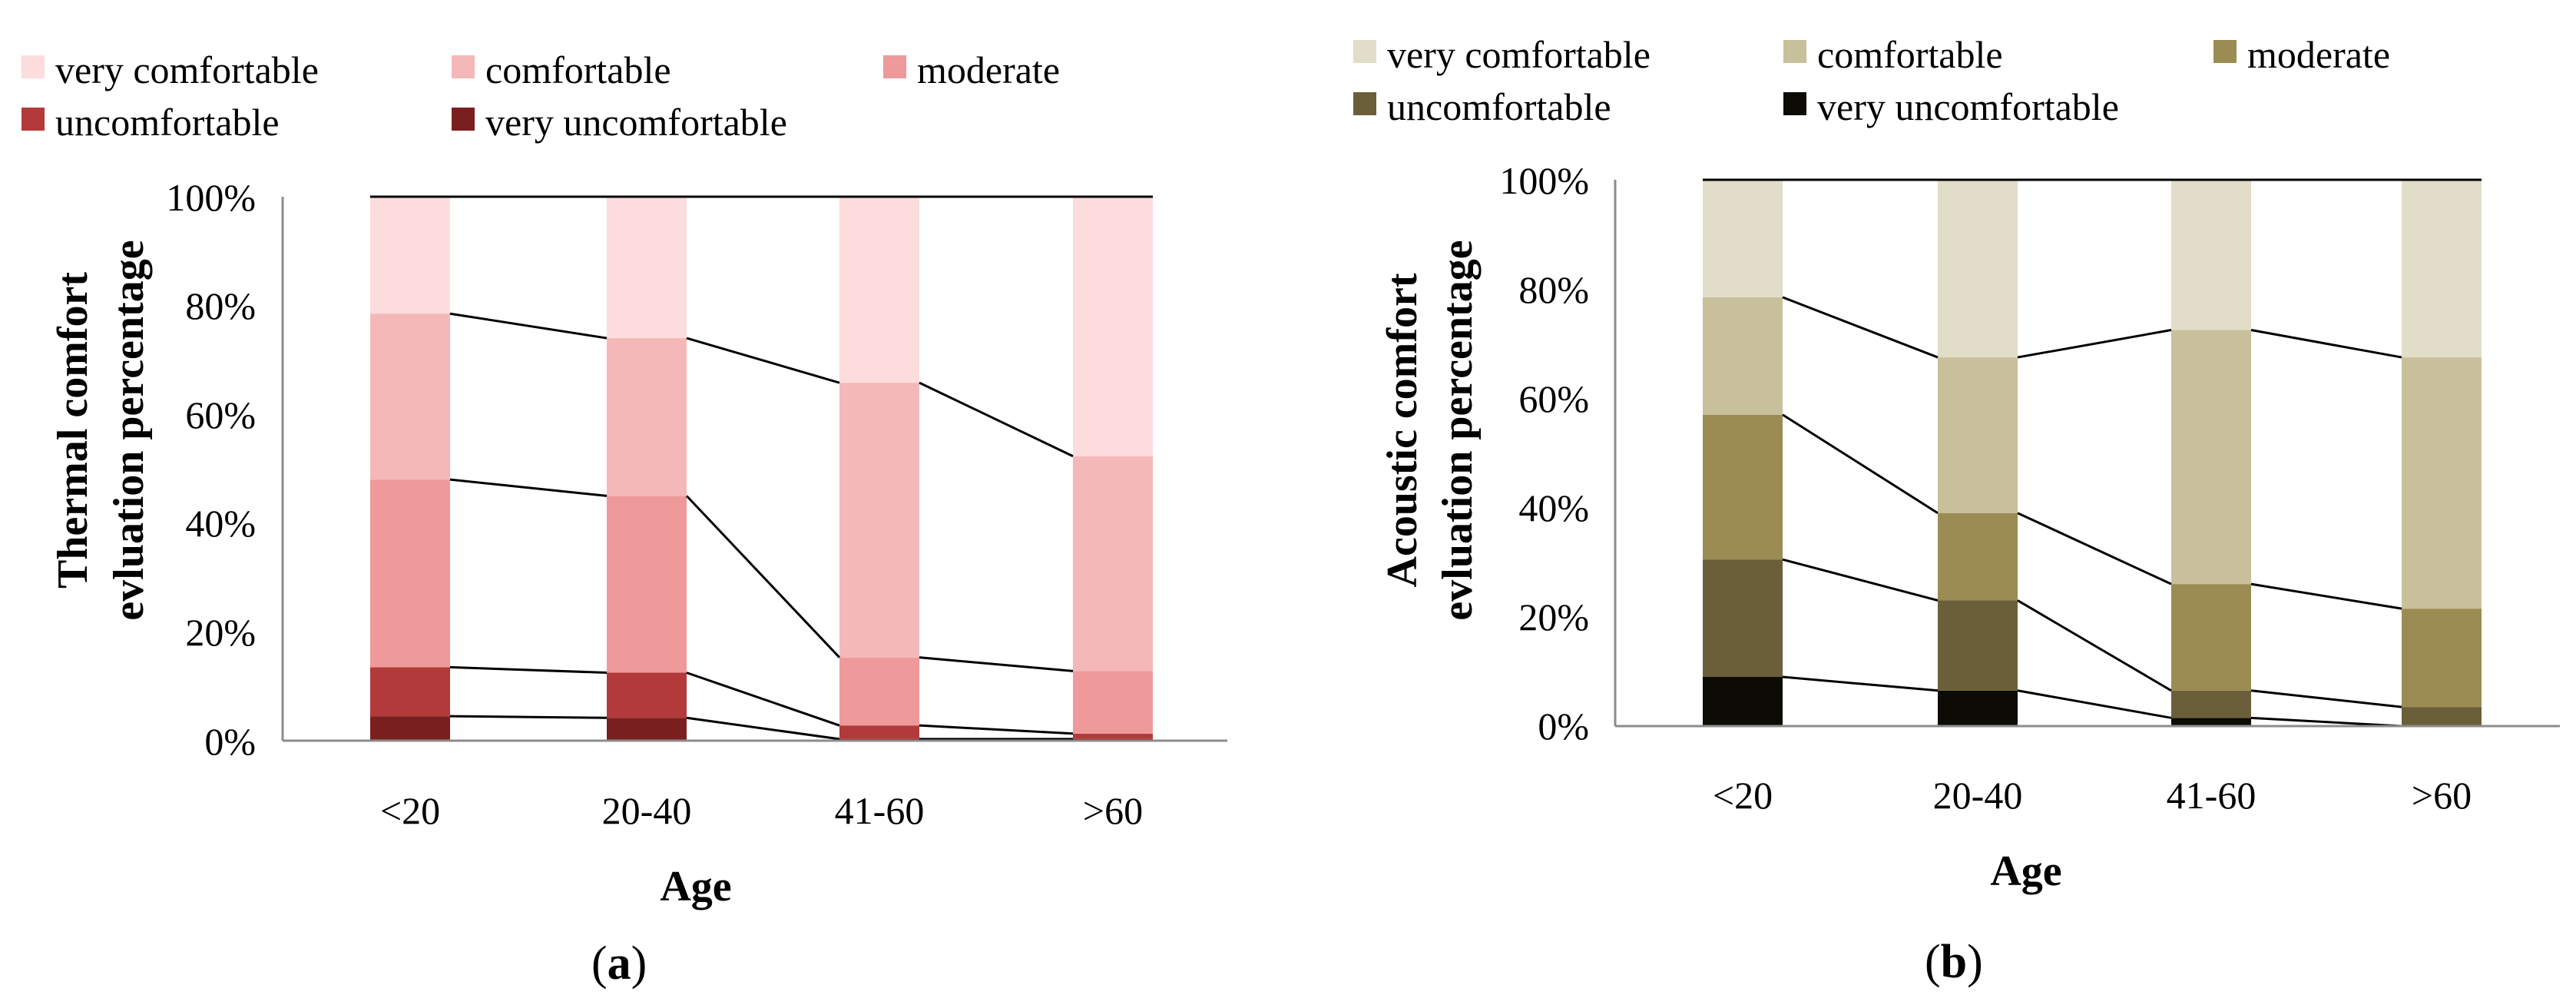 This screenshot has height=1005, width=2576. Describe the element at coordinates (129, 430) in the screenshot. I see `y-axis-title-a-line2: evluation percentage` at that location.